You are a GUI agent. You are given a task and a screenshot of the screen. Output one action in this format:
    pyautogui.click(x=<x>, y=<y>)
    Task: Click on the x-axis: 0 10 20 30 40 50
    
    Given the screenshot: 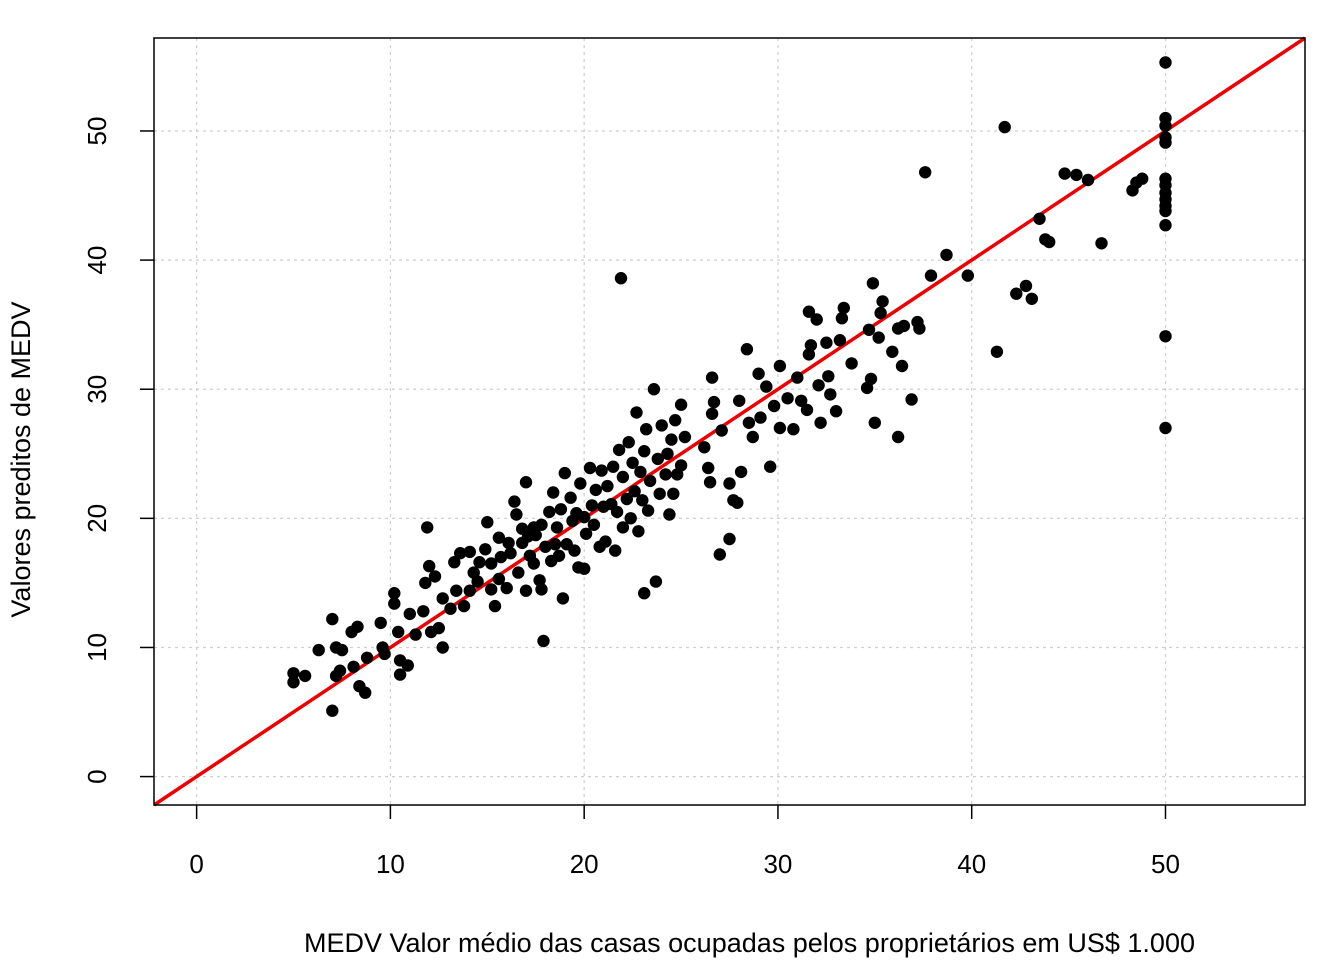 What is the action you would take?
    pyautogui.click(x=684, y=842)
    